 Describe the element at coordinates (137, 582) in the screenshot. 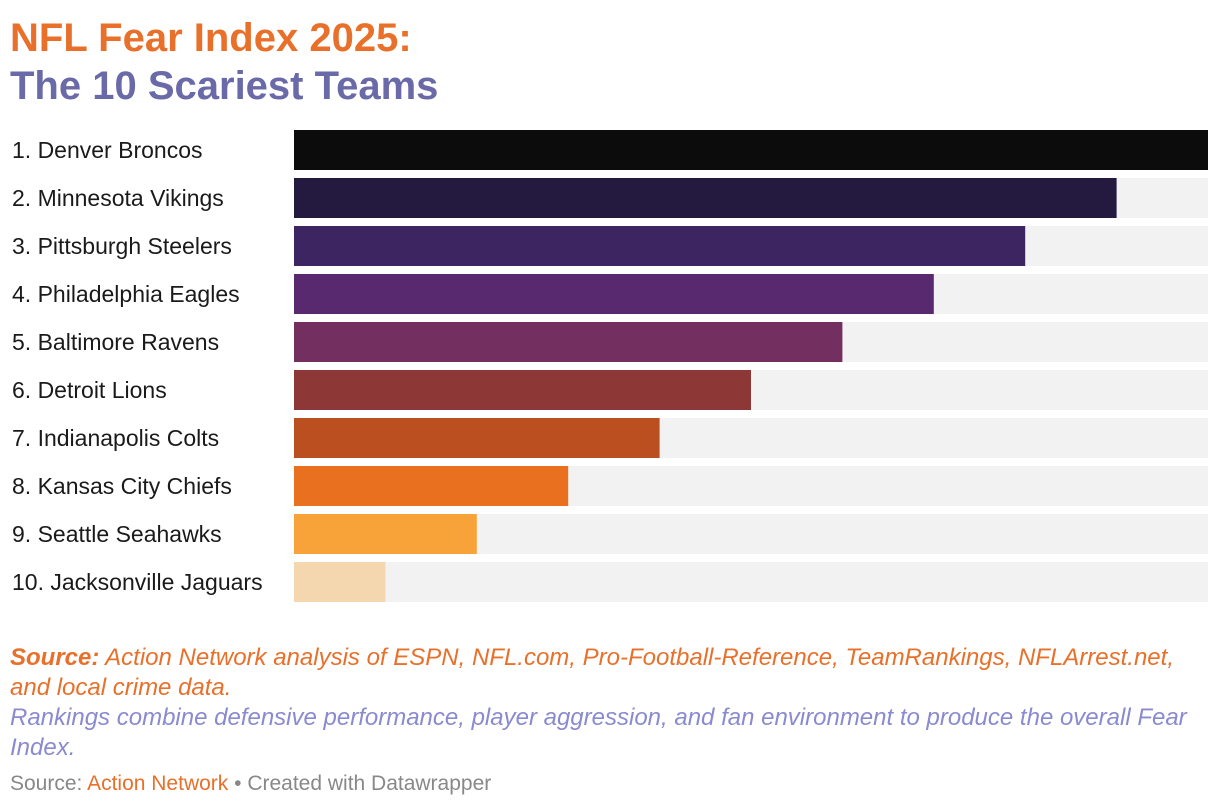

I see `category-label: 10. Jacksonville Jaguars` at that location.